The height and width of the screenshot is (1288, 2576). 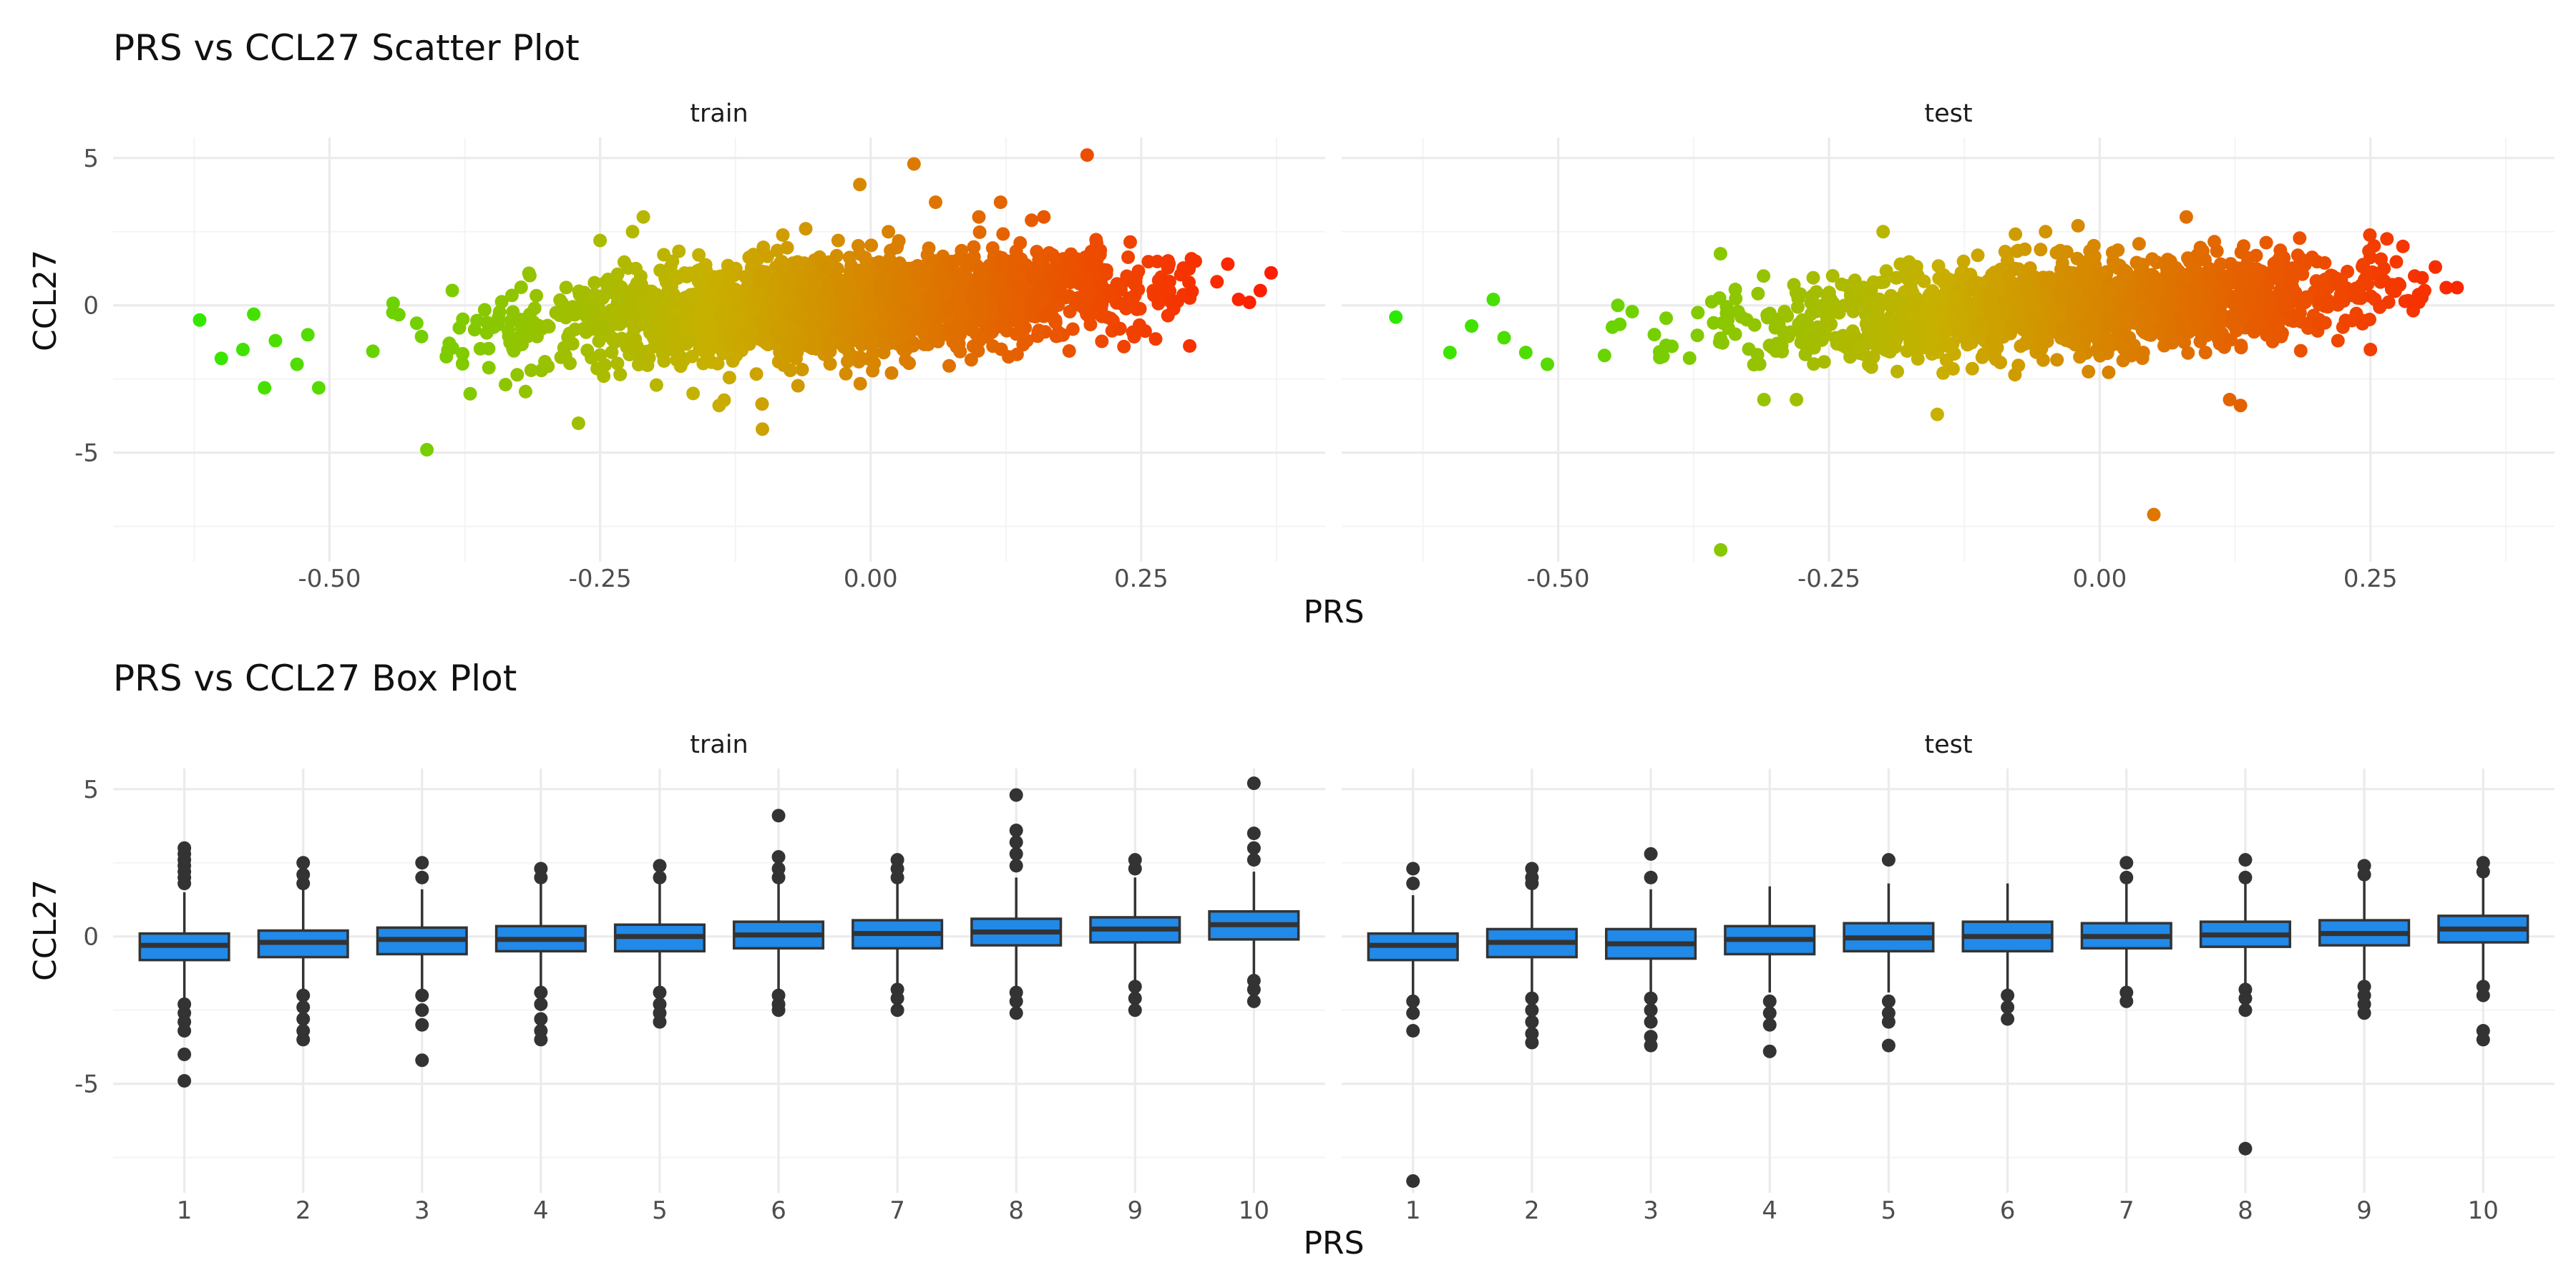 I want to click on scatter-y-axis-title: CCL27, so click(x=45, y=300).